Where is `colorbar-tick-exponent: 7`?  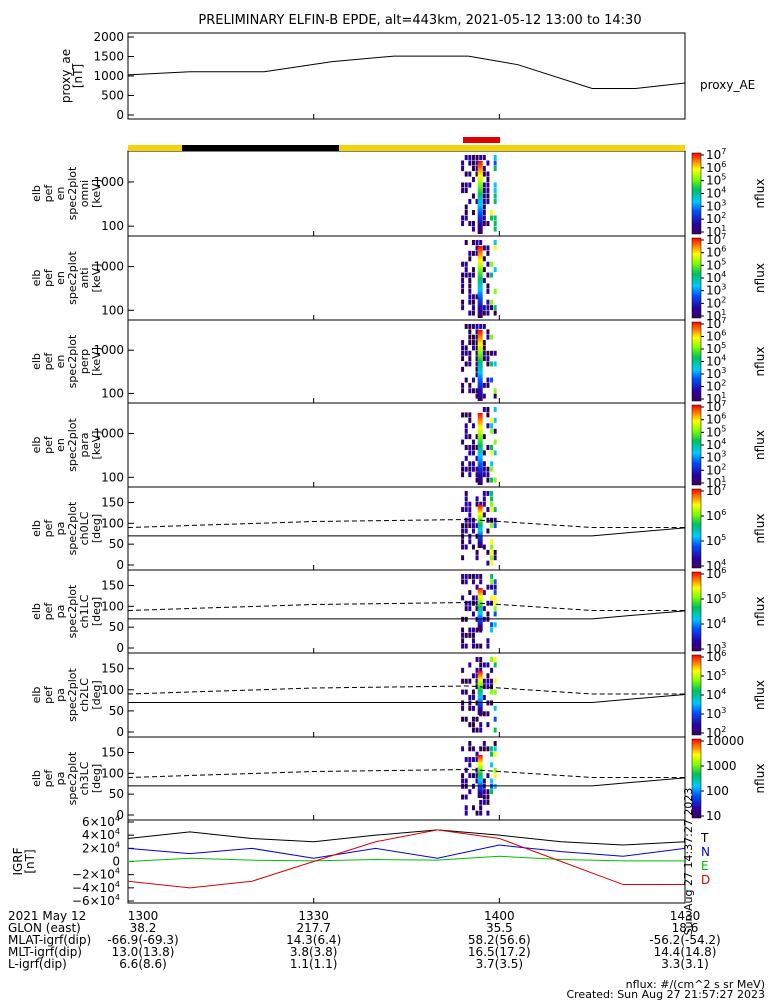 colorbar-tick-exponent: 7 is located at coordinates (723, 403).